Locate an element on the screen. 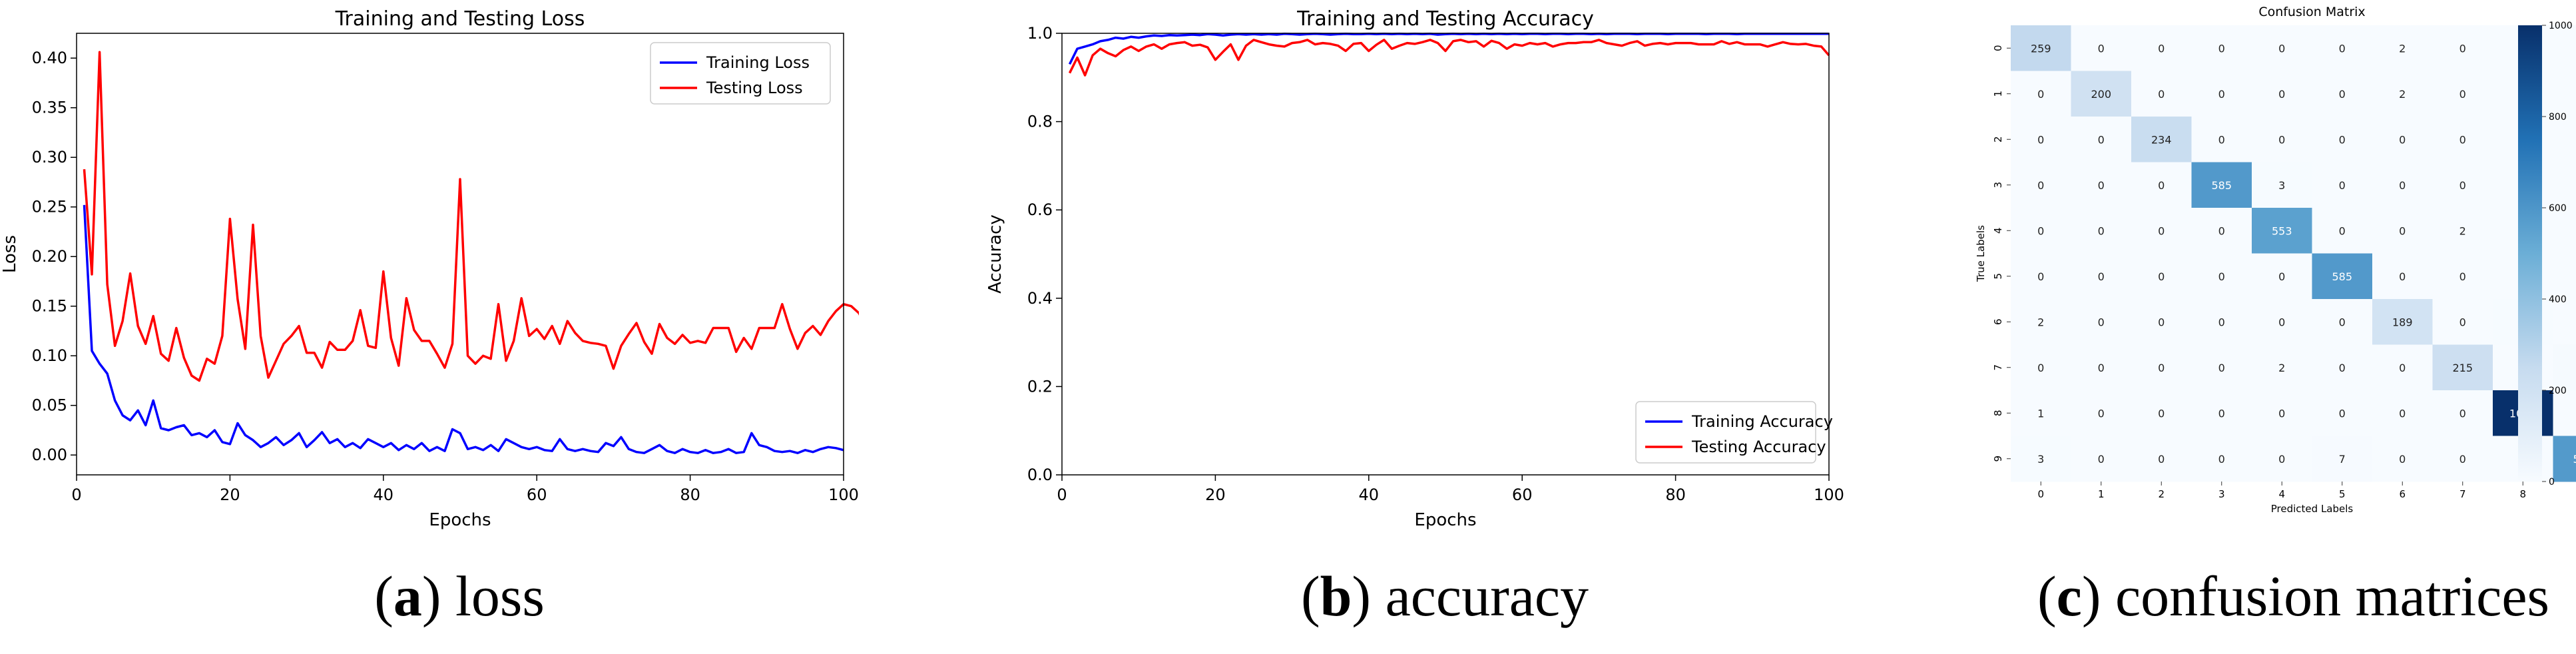 This screenshot has height=654, width=2576. cell-value: 189 is located at coordinates (2403, 322).